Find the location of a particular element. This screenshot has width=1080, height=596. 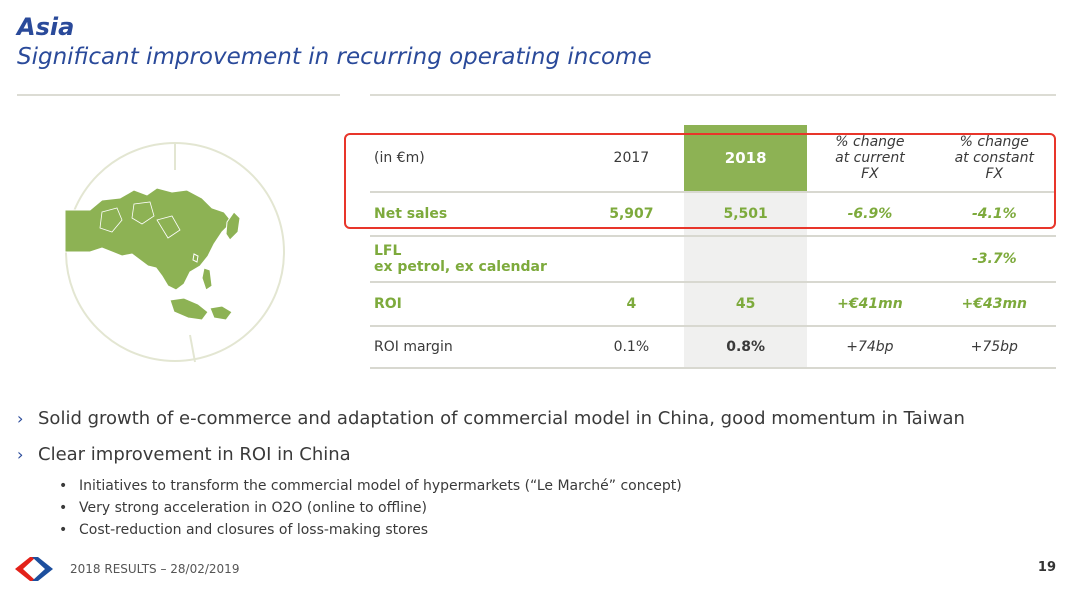

header-change-constant-fx: % change at constant FX is located at coordinates (994, 158).